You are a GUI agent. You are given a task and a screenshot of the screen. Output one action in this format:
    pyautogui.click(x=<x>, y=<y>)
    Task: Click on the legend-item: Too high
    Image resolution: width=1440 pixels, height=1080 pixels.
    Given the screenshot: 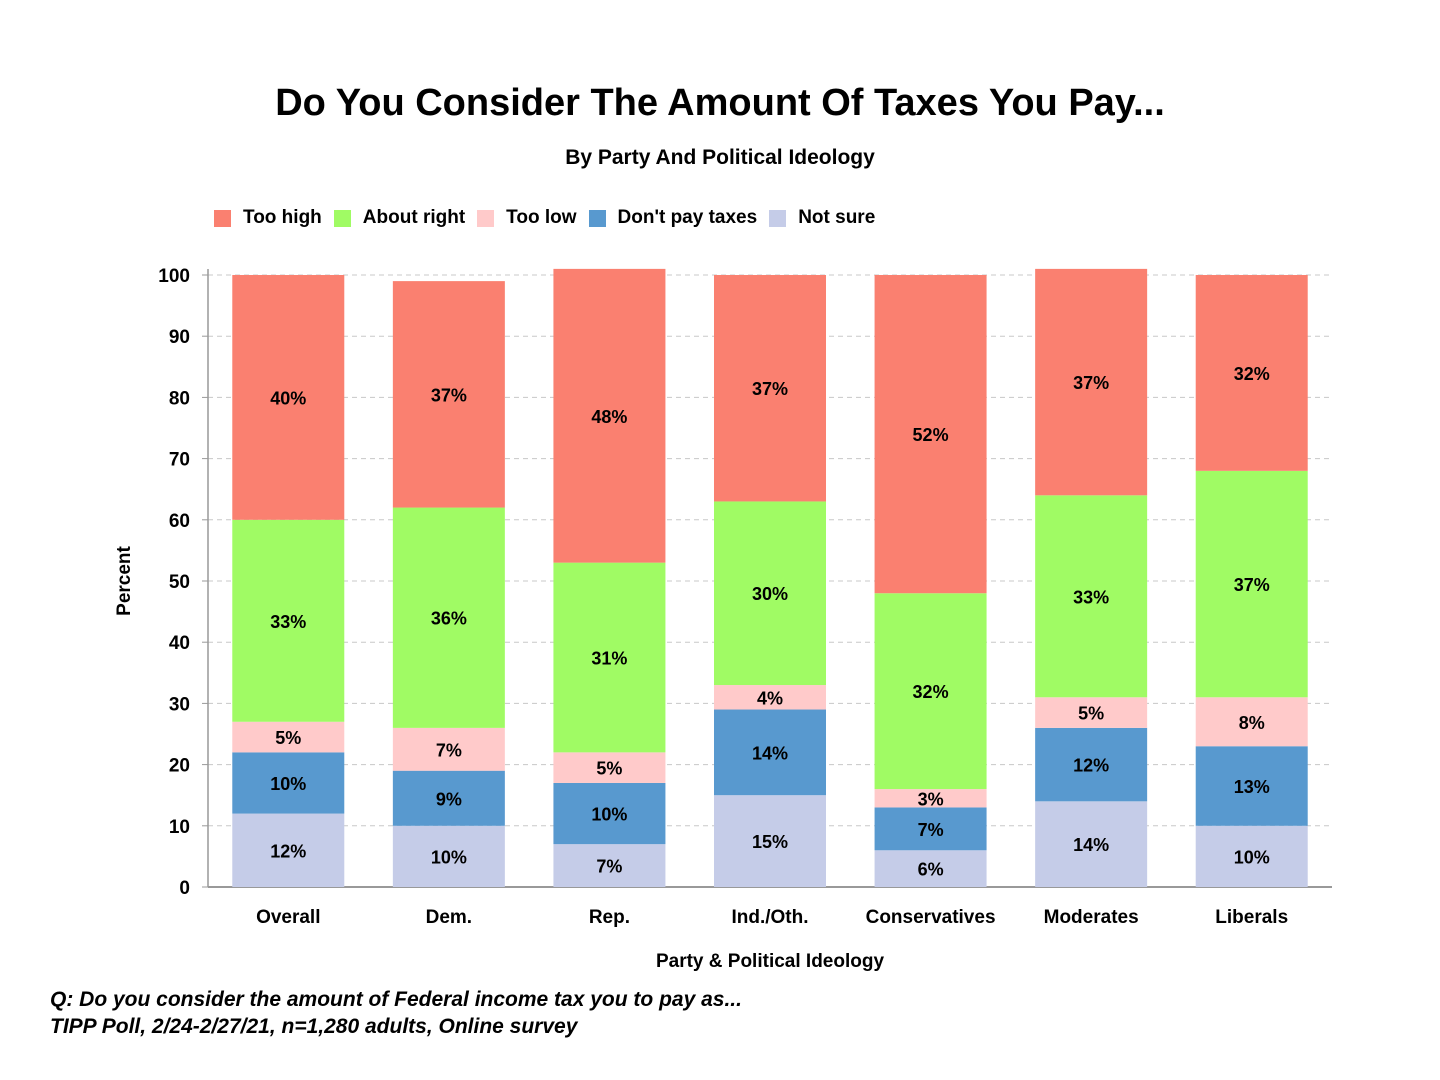 What is the action you would take?
    pyautogui.click(x=268, y=218)
    